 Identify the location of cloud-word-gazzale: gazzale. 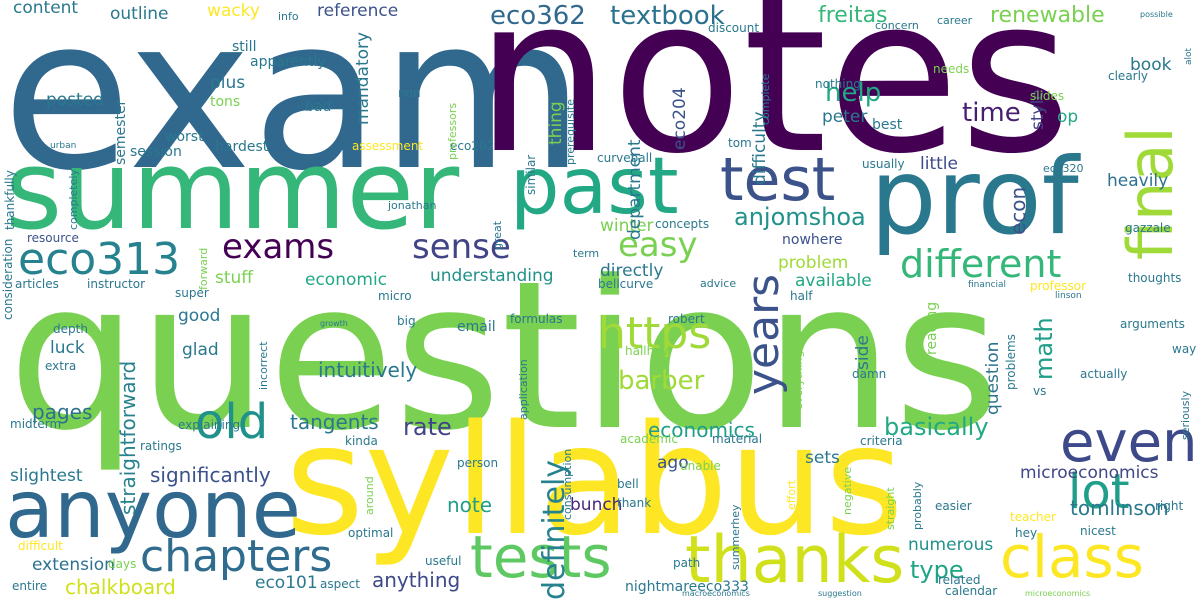
(1148, 228).